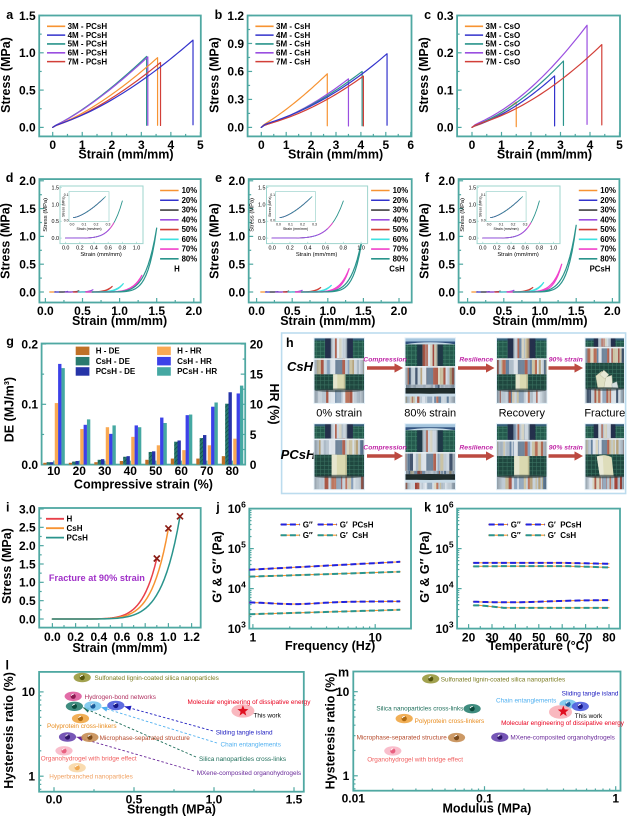 This screenshot has height=825, width=630. I want to click on svg-text: DE (MJ/m³), so click(10, 409).